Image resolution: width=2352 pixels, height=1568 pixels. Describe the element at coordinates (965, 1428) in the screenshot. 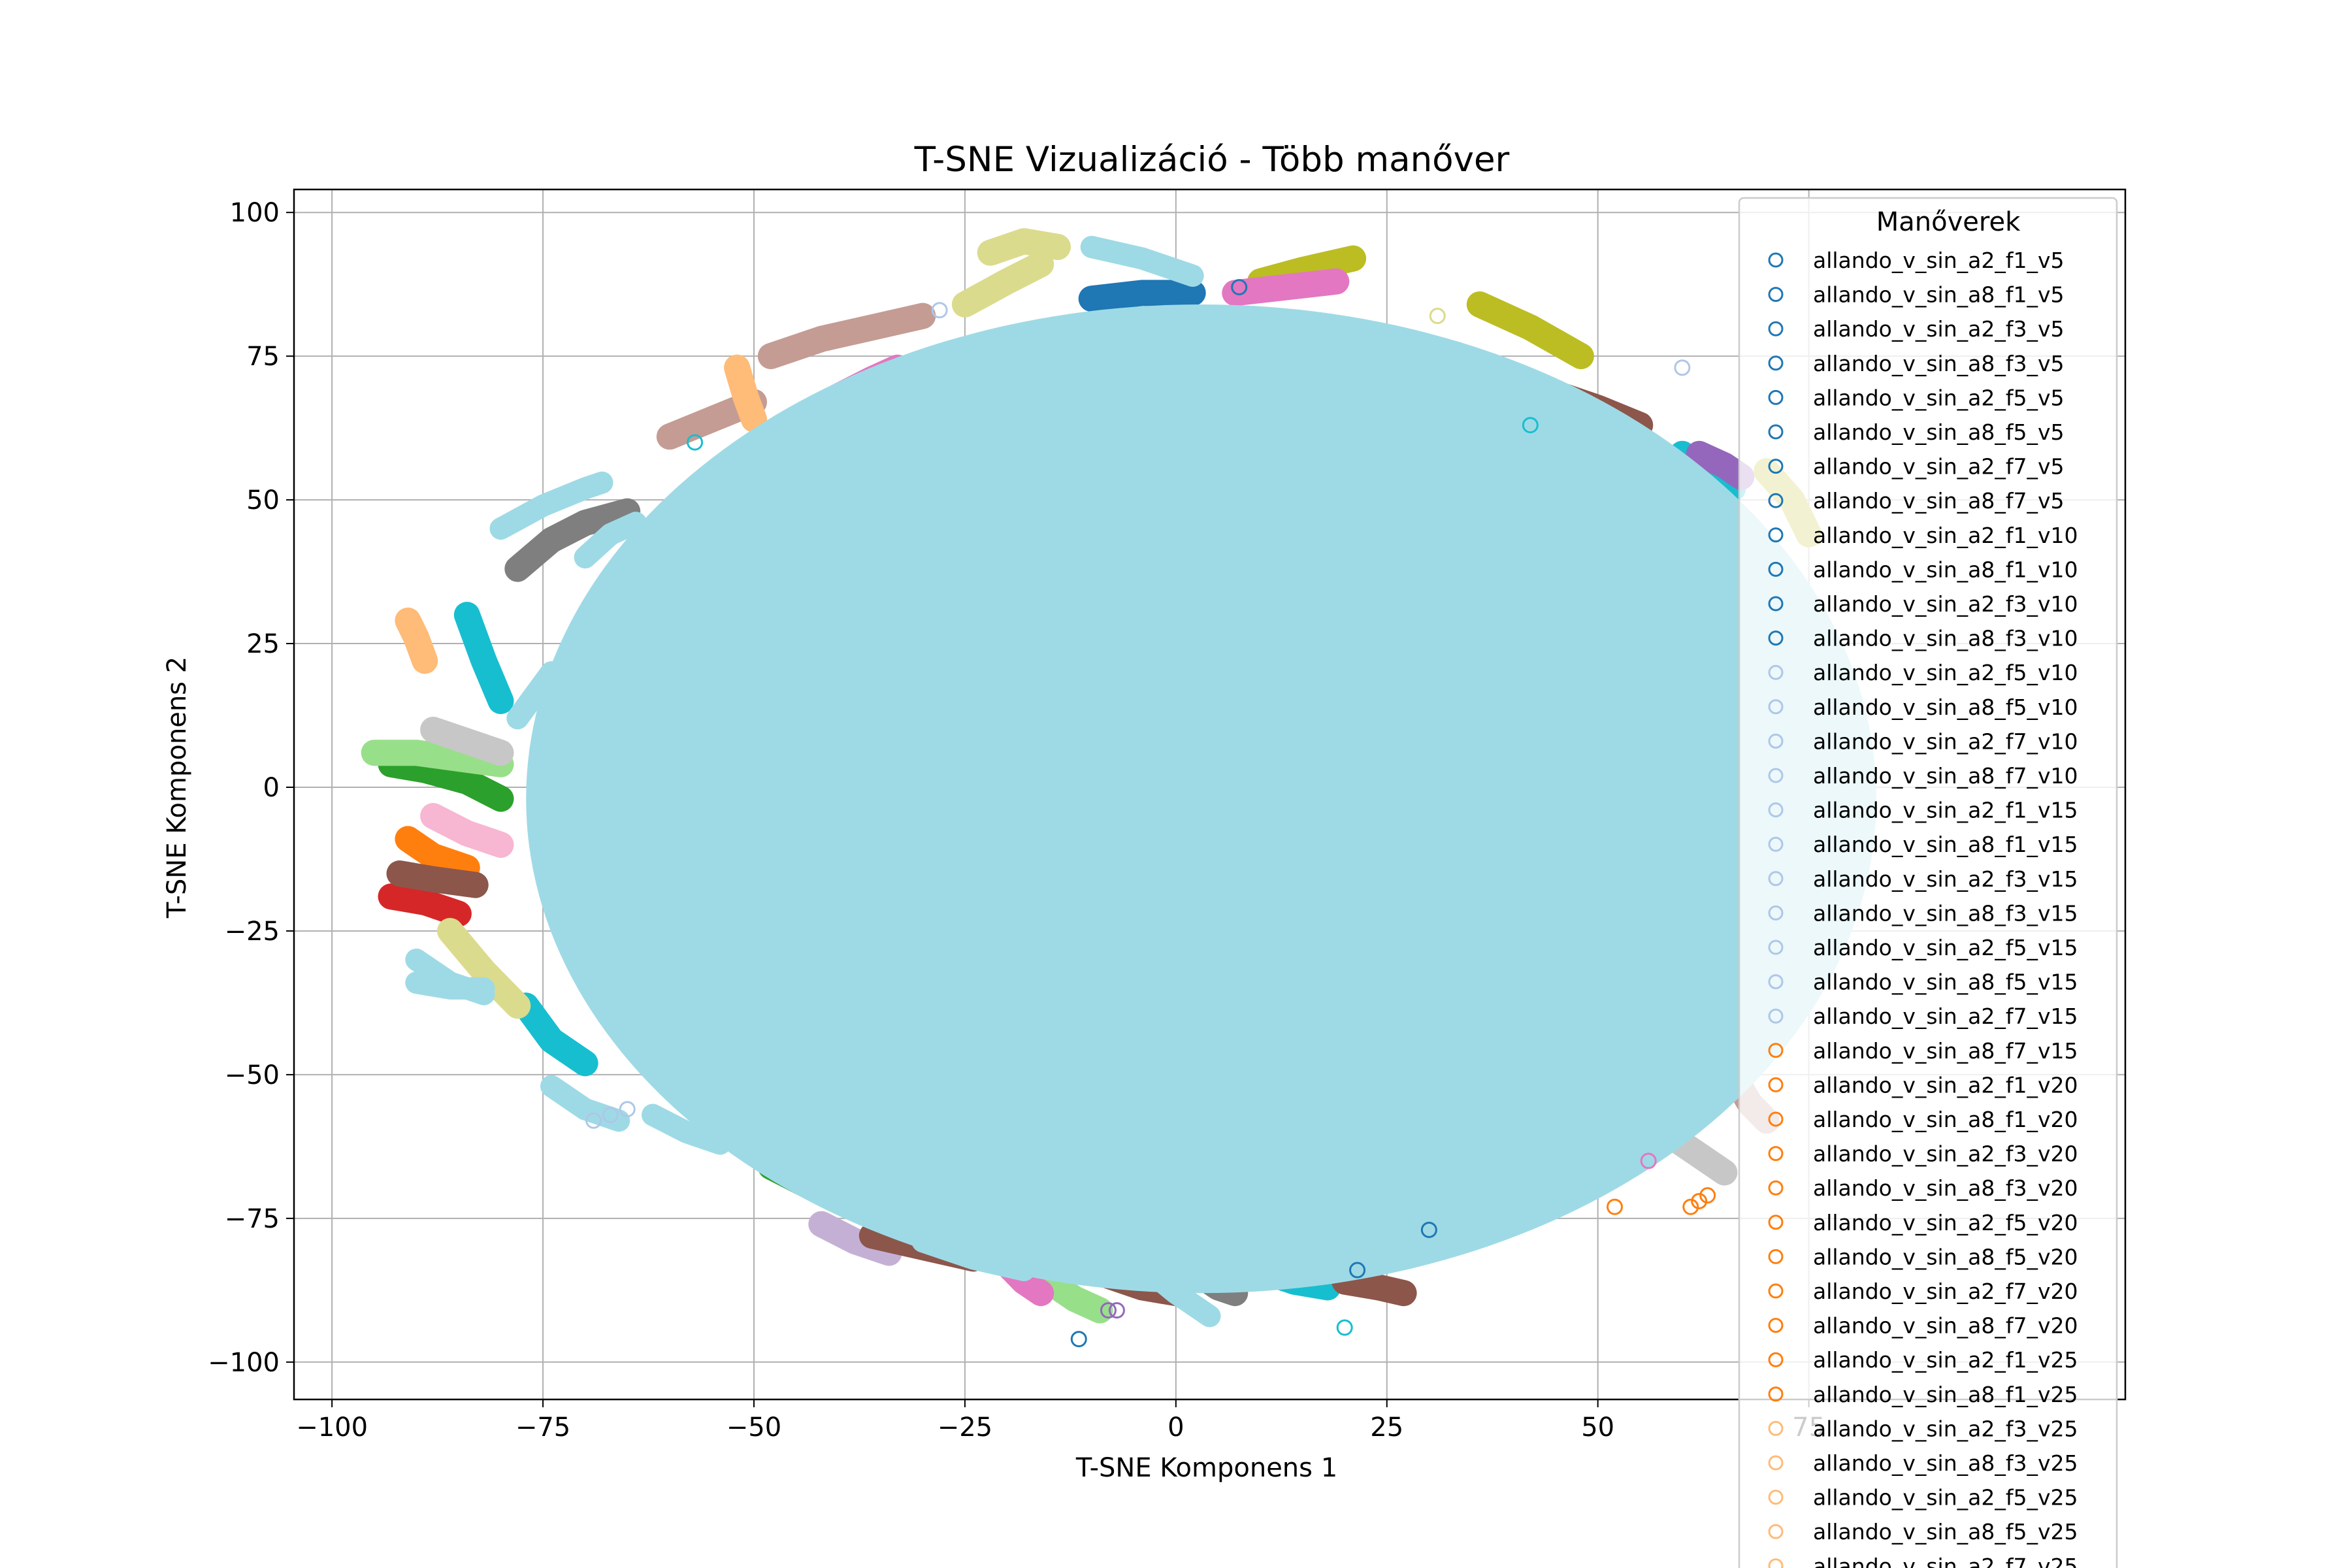

I see `x-tick-label: −25` at that location.